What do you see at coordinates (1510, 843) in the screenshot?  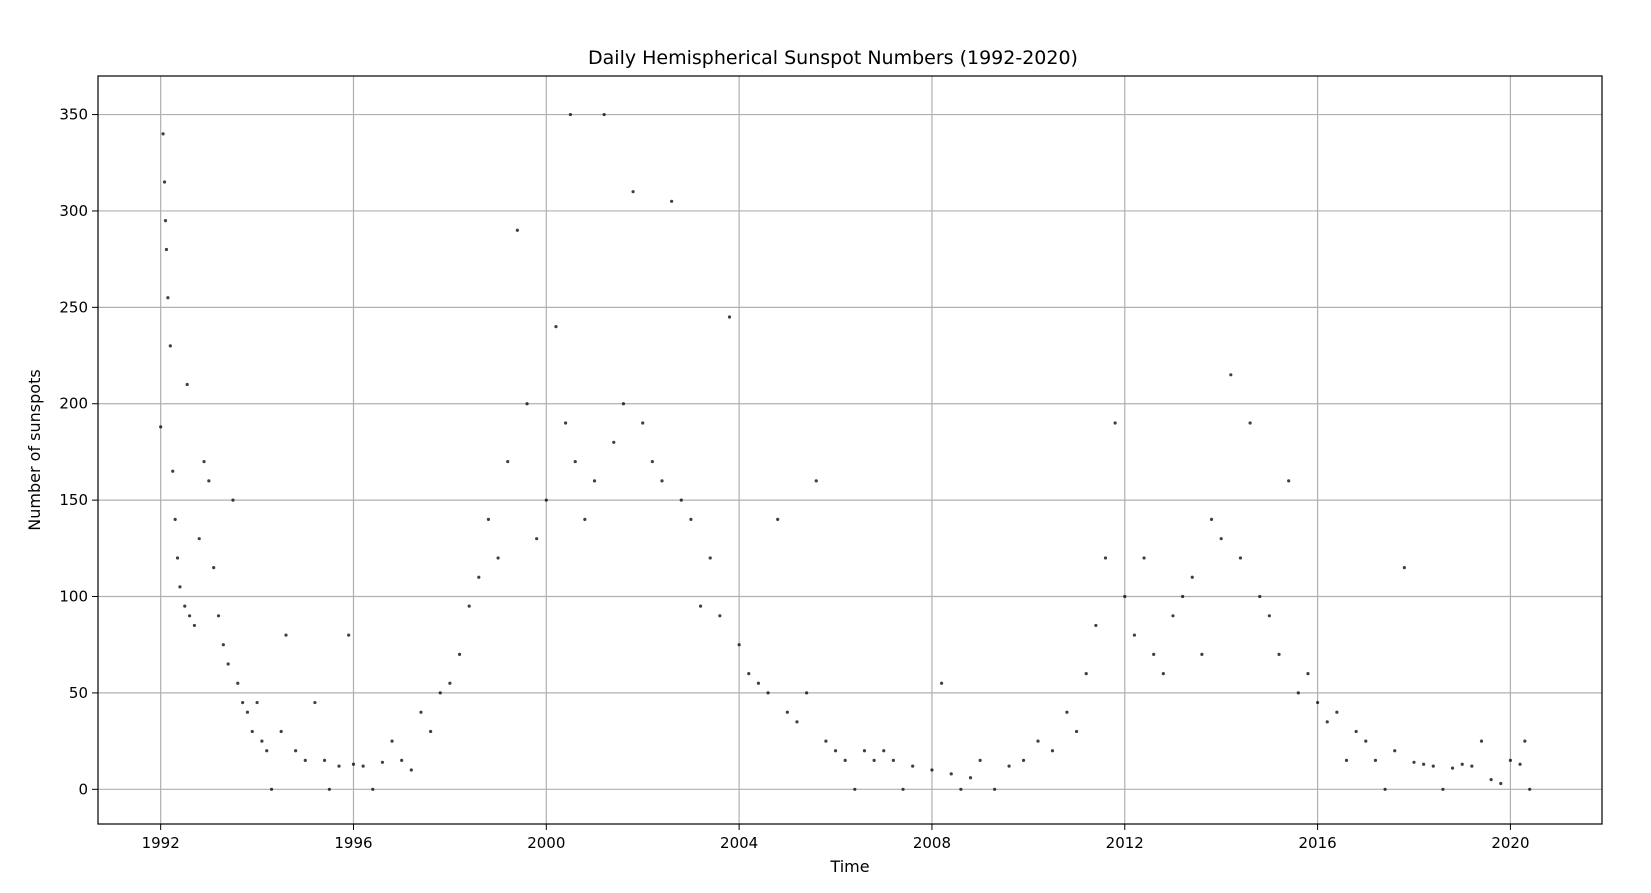 I see `x-tick-label: 2020` at bounding box center [1510, 843].